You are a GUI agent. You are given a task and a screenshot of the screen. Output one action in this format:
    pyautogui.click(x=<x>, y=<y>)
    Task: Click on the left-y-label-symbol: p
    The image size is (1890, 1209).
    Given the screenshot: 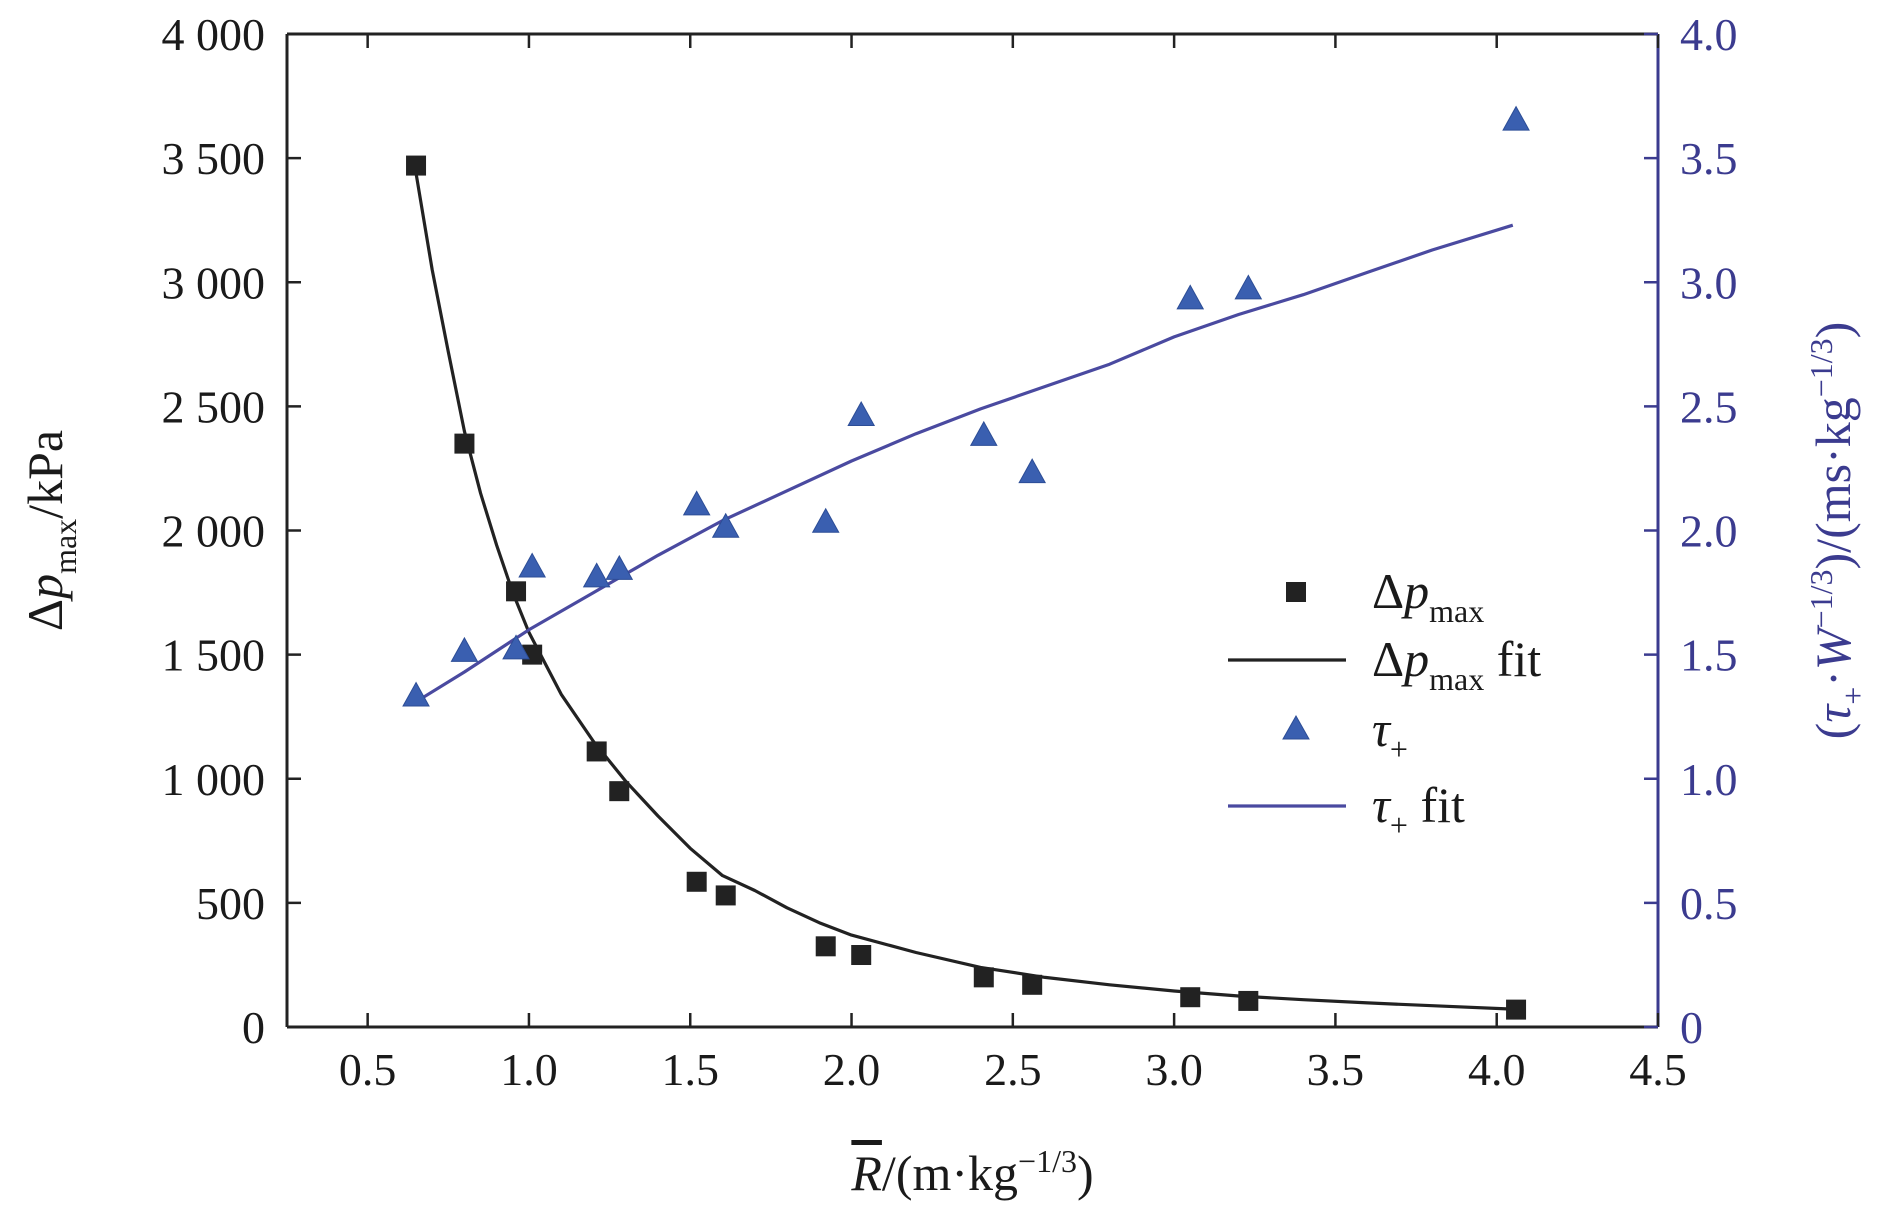 What is the action you would take?
    pyautogui.click(x=45, y=588)
    